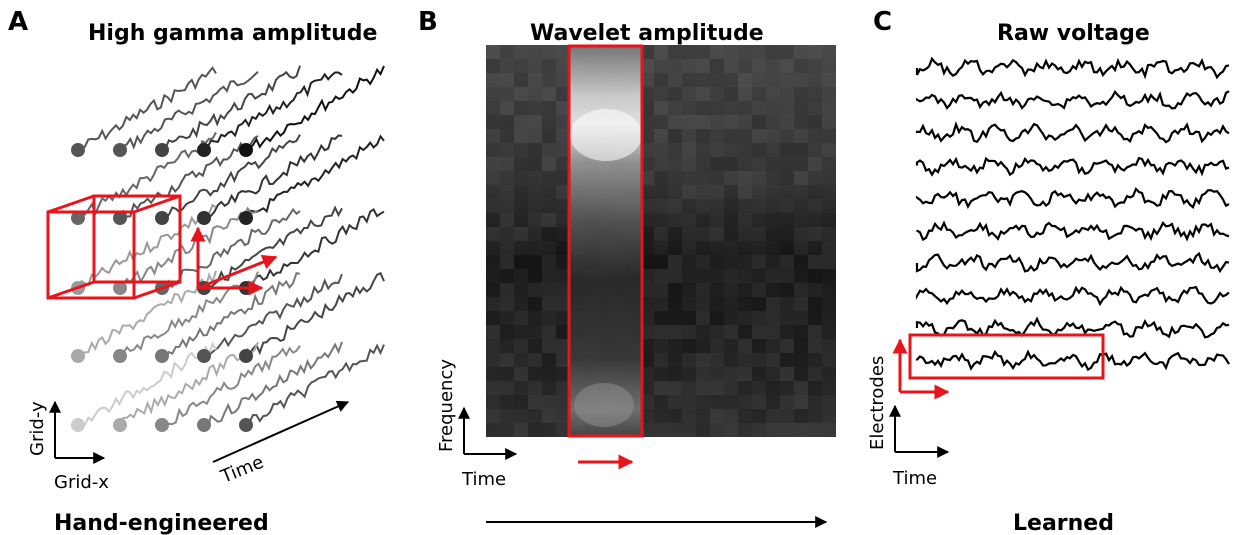  What do you see at coordinates (232, 33) in the screenshot?
I see `panel-a-title: High gamma amplitude` at bounding box center [232, 33].